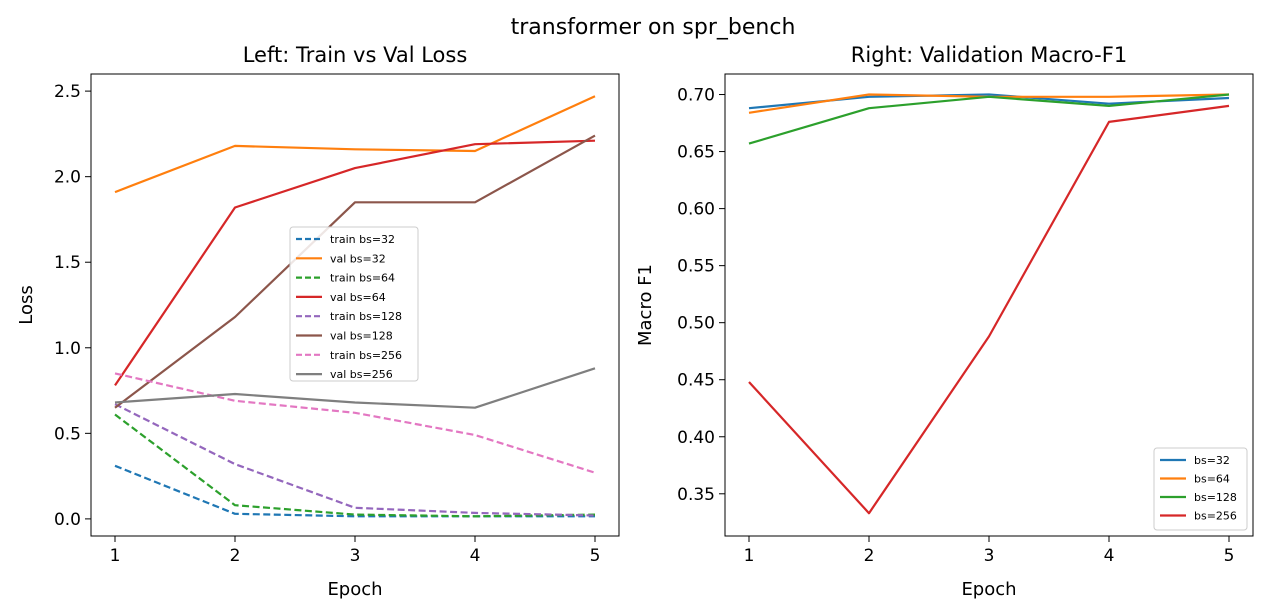 This screenshot has height=614, width=1268. I want to click on y-tick-label: 1.0, so click(67, 349).